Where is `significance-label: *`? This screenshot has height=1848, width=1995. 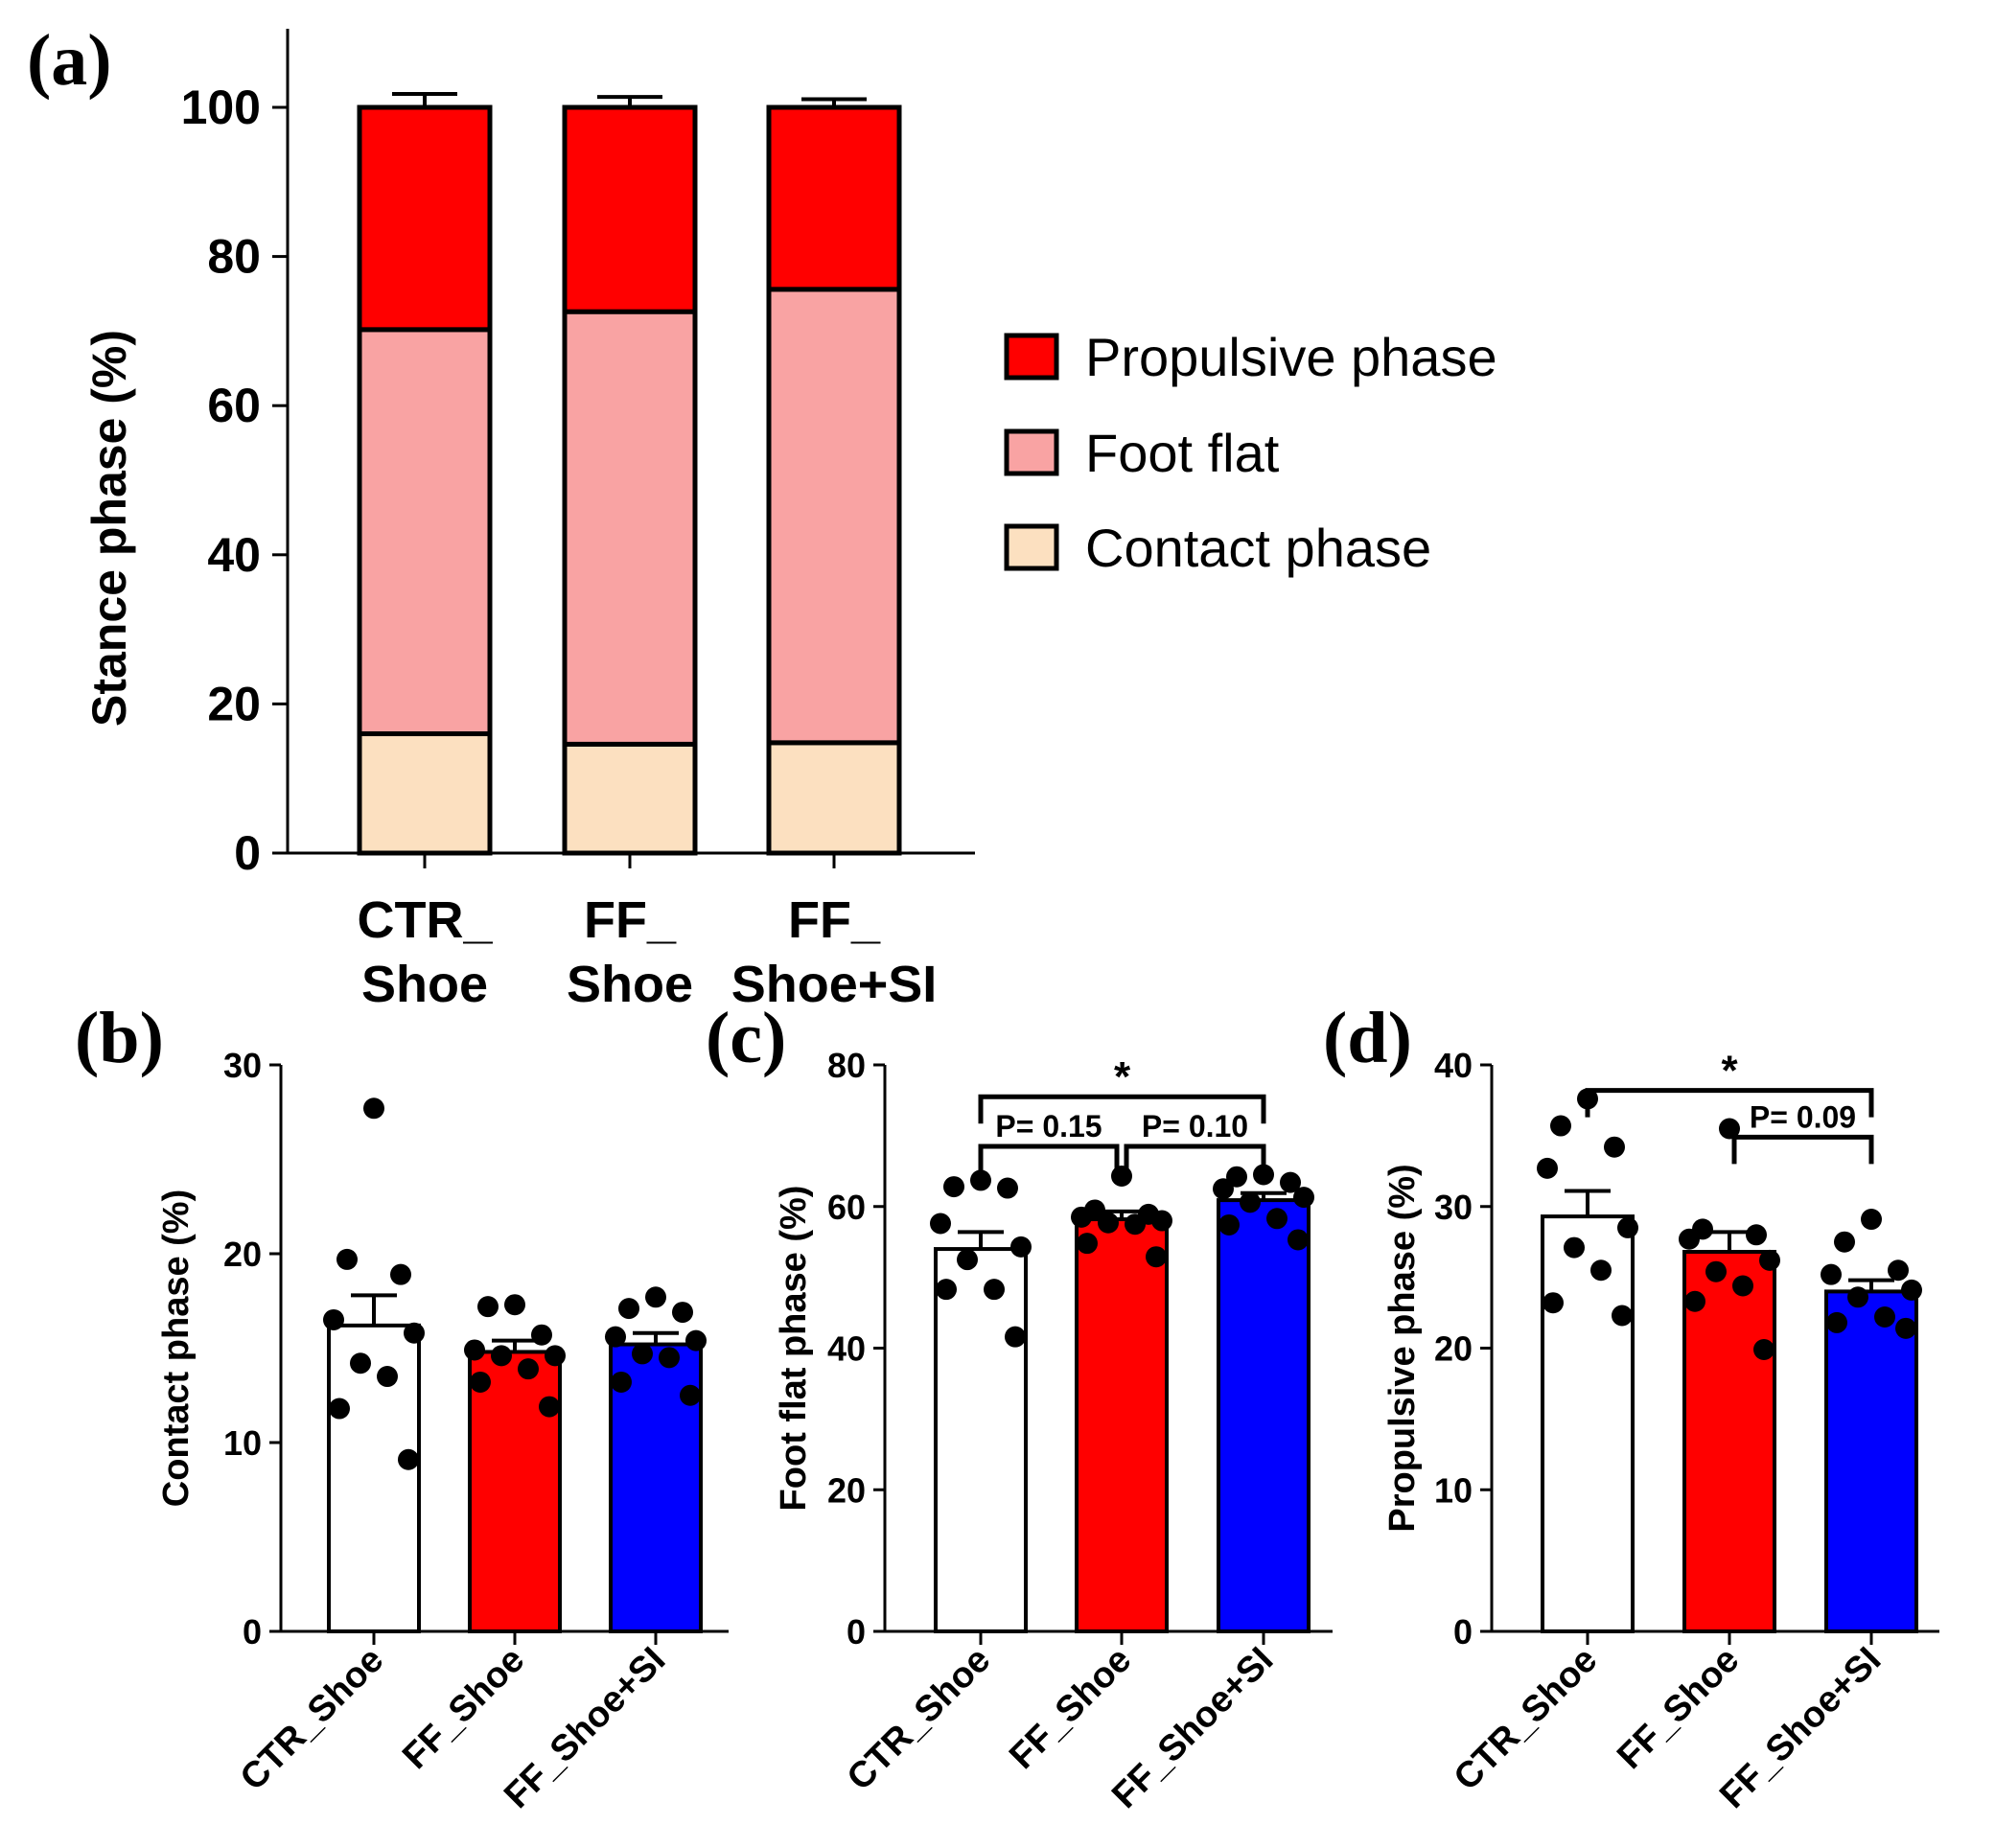
significance-label: * is located at coordinates (1122, 1076).